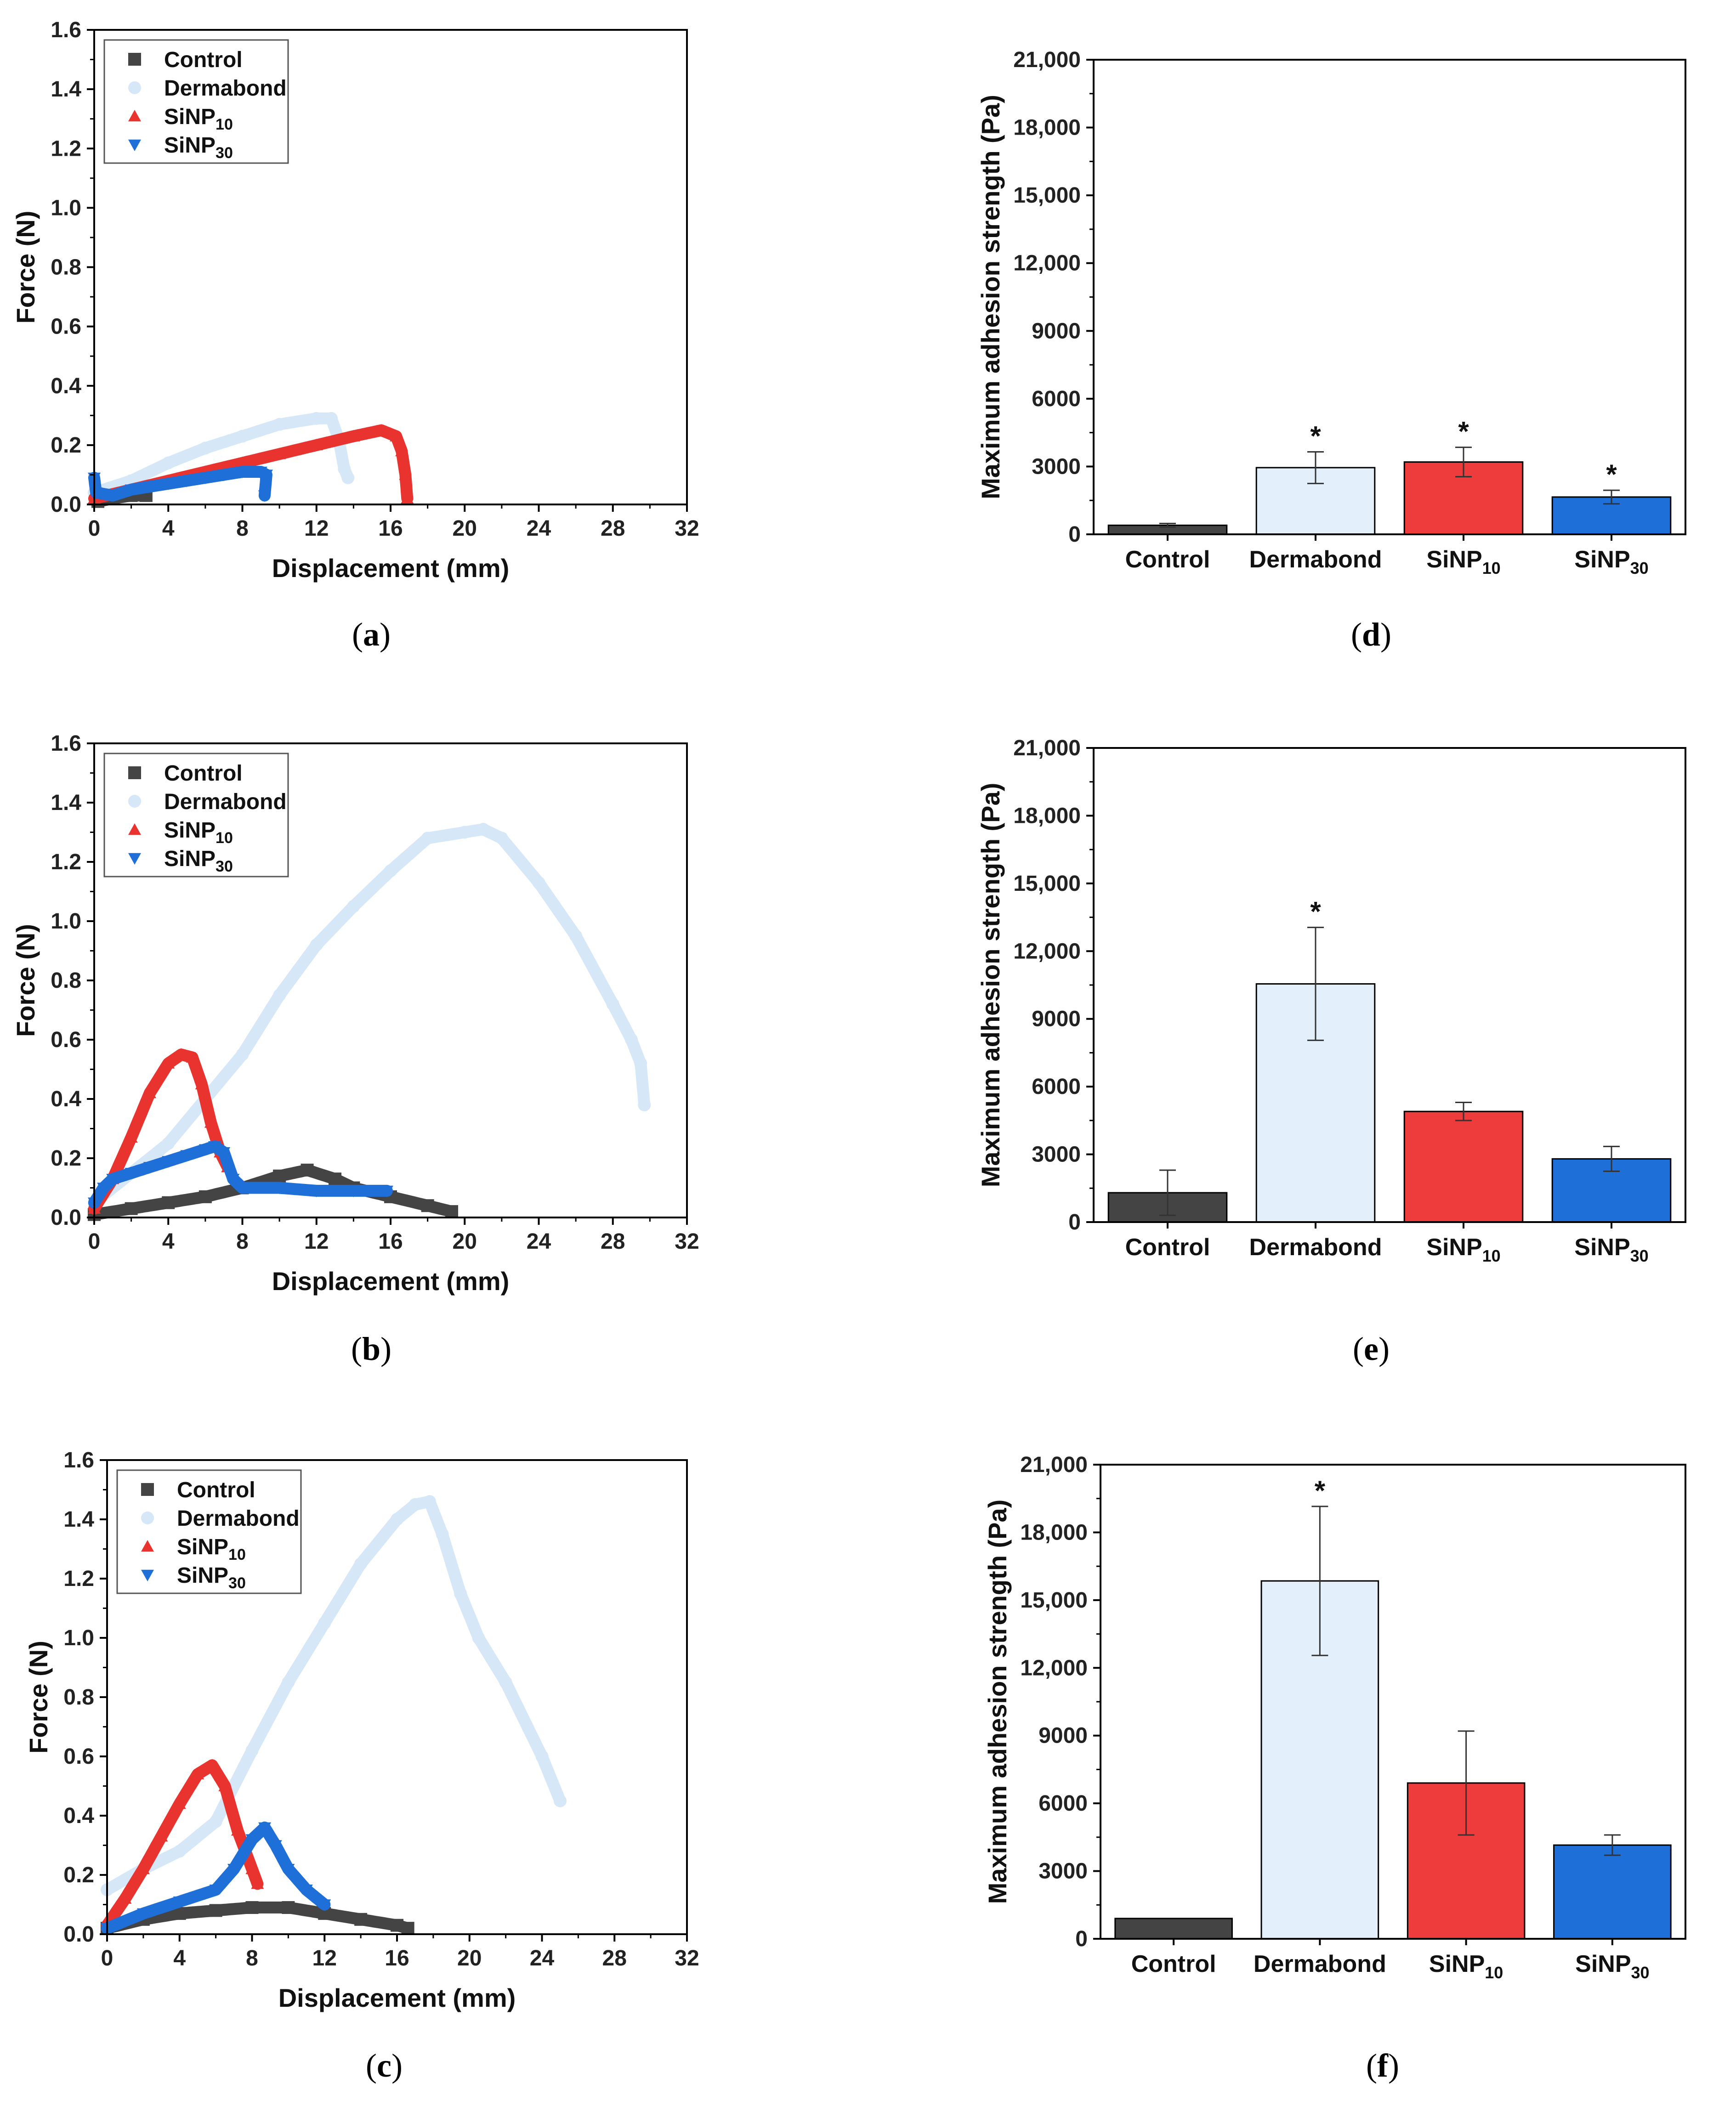 This screenshot has height=2112, width=1736. What do you see at coordinates (469, 1958) in the screenshot?
I see `x-tick-label: 20` at bounding box center [469, 1958].